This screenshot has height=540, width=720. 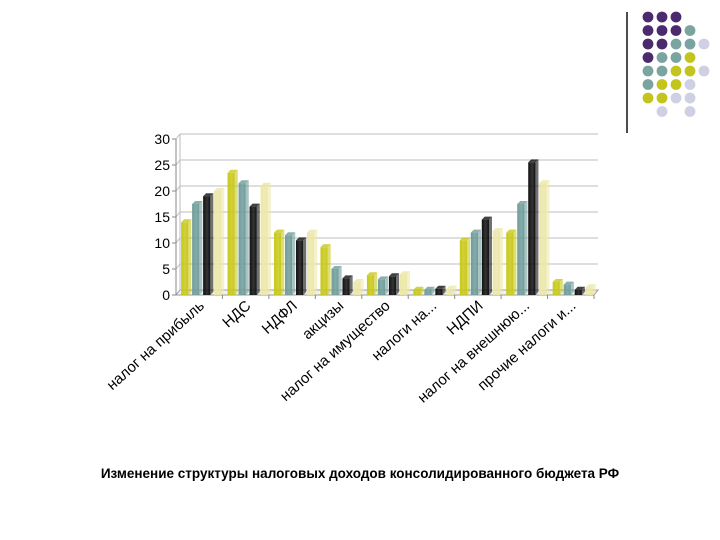 What do you see at coordinates (166, 295) in the screenshot?
I see `y-tick-label: 0` at bounding box center [166, 295].